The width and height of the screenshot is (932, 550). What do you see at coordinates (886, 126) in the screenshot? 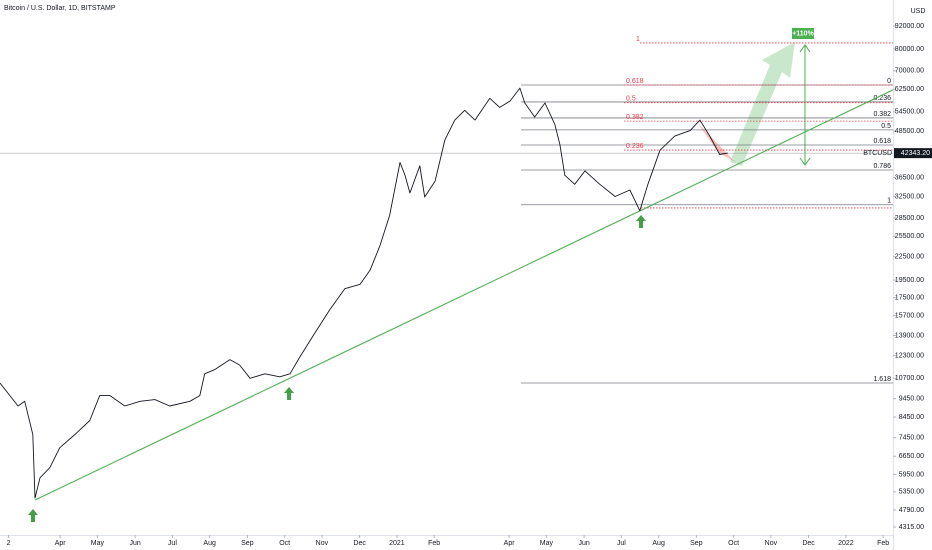
I see `fib-label: 0.5` at bounding box center [886, 126].